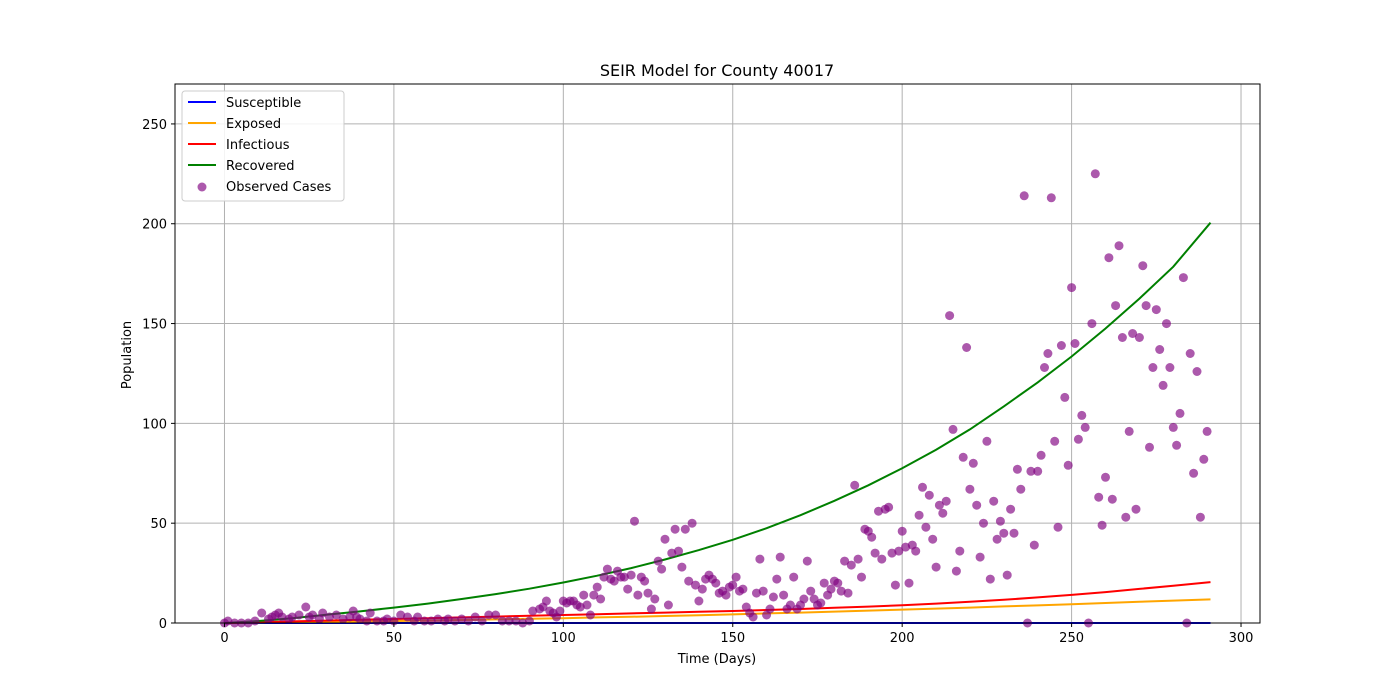  Describe the element at coordinates (717, 659) in the screenshot. I see `x-axis-label: Time (Days)` at that location.